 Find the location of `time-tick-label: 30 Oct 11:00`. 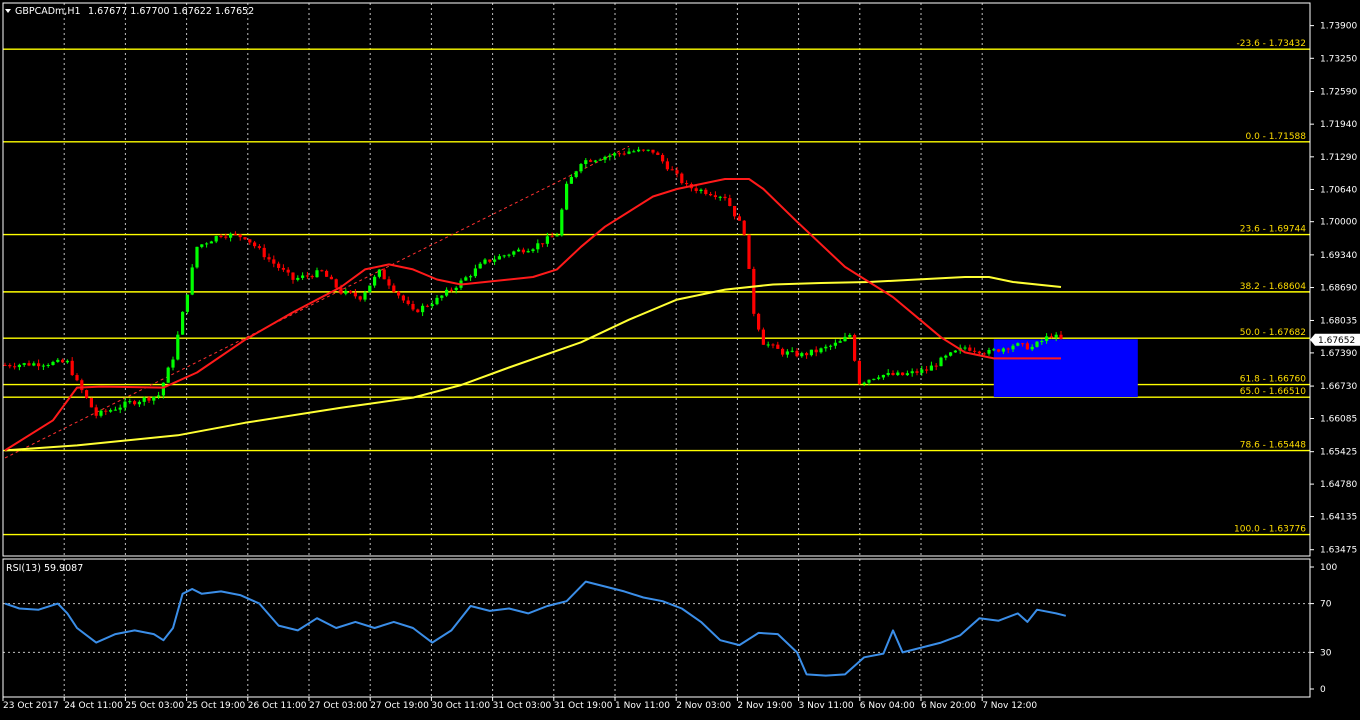

time-tick-label: 30 Oct 11:00 is located at coordinates (460, 706).